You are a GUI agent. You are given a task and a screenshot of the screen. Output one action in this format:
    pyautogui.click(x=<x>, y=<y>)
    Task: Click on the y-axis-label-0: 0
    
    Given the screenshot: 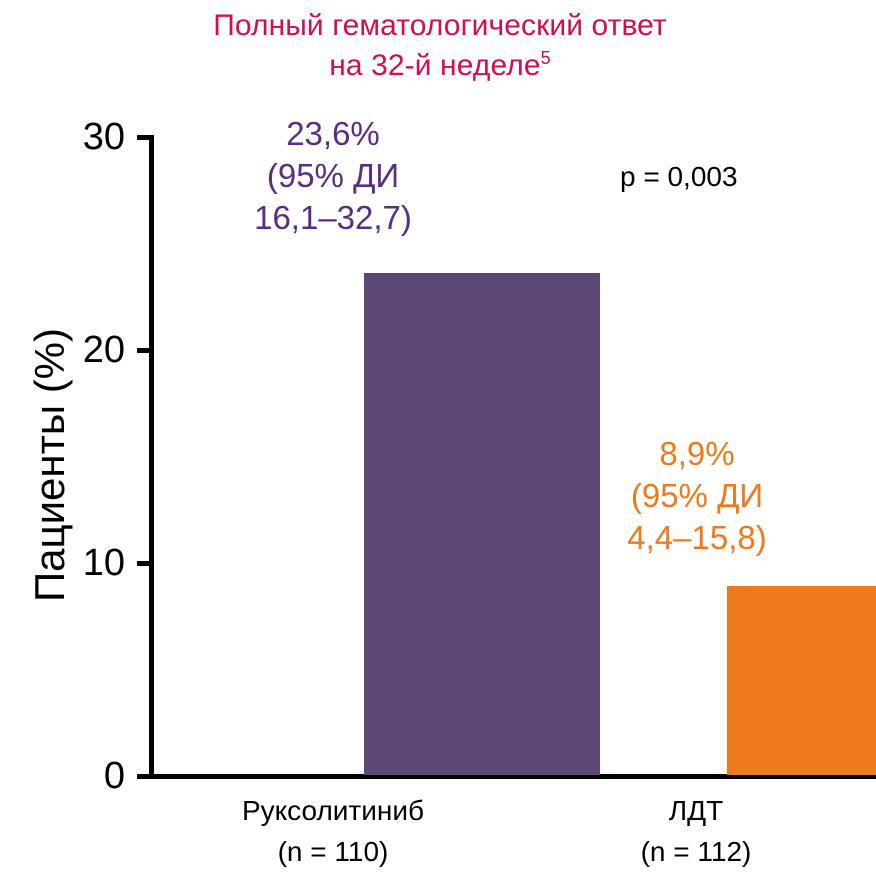 What is the action you would take?
    pyautogui.click(x=114, y=776)
    